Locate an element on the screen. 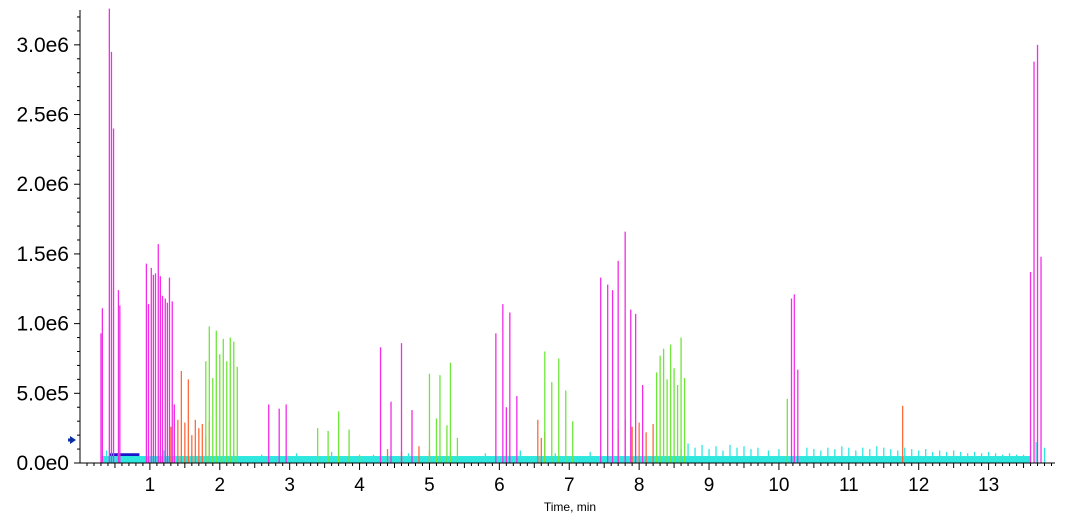  x-axis-title: Time, min is located at coordinates (570, 507).